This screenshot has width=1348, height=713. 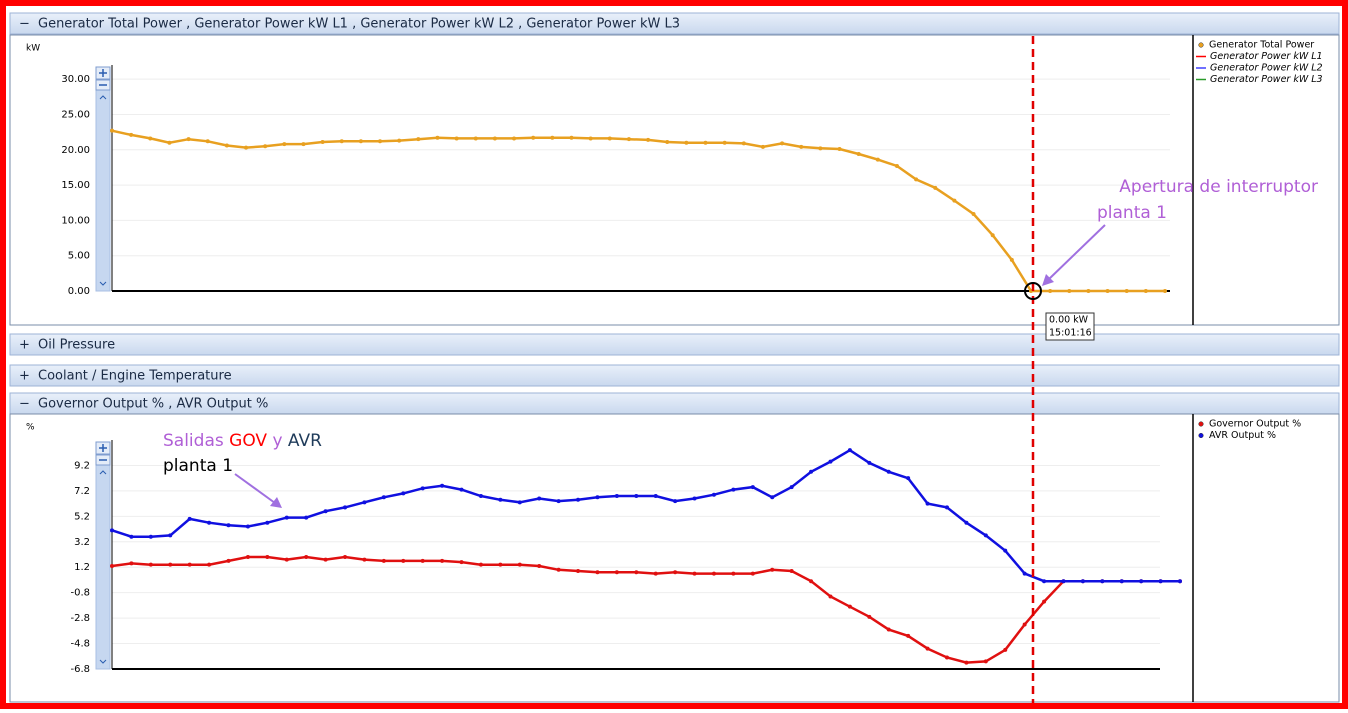 I want to click on y-tick-label: 5.00, so click(x=79, y=256).